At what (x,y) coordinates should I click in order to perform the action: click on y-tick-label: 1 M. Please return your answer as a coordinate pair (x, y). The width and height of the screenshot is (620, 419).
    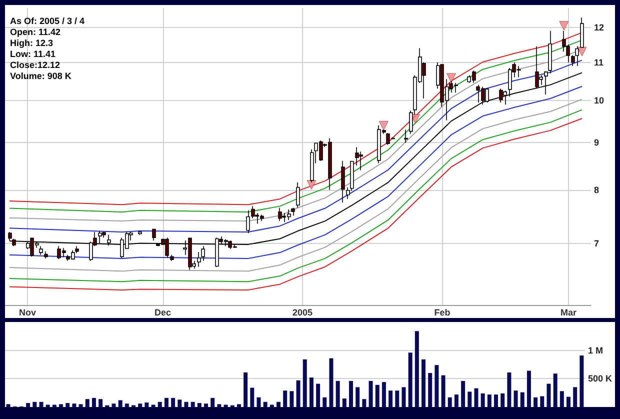
    Looking at the image, I should click on (595, 350).